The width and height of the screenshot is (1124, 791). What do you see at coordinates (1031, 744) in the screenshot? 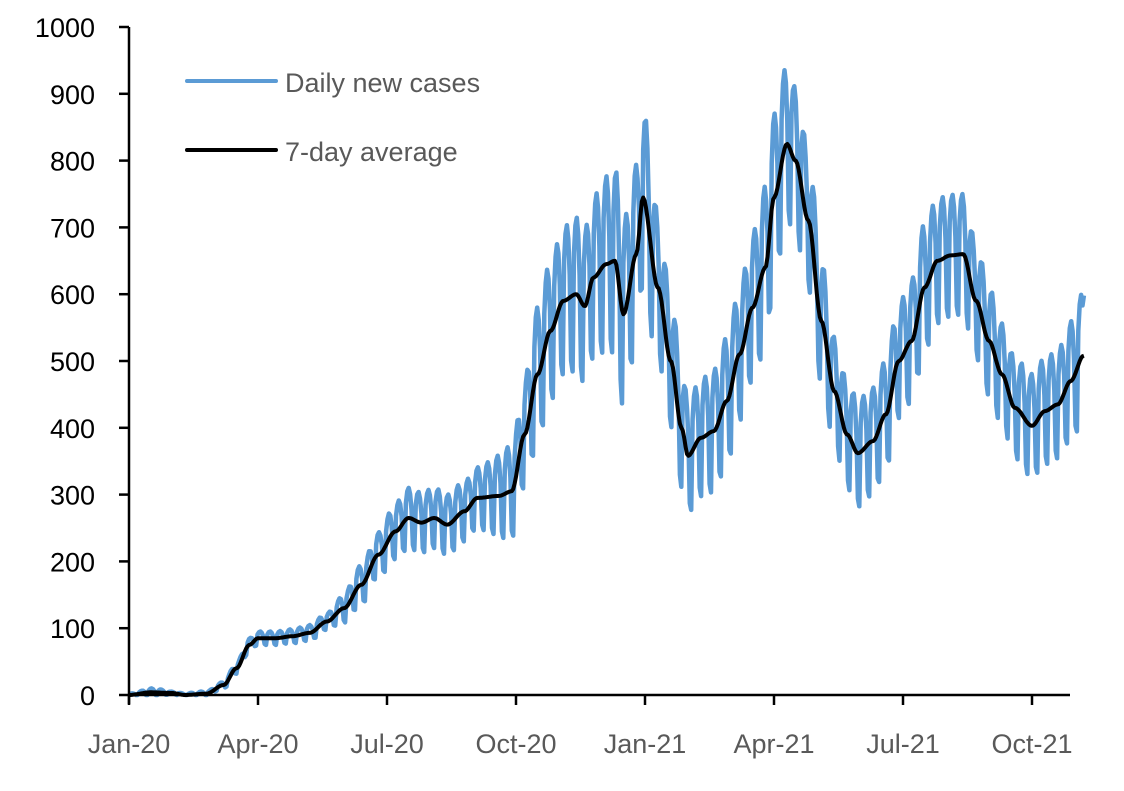
I see `x-tick-label: Oct-21` at bounding box center [1031, 744].